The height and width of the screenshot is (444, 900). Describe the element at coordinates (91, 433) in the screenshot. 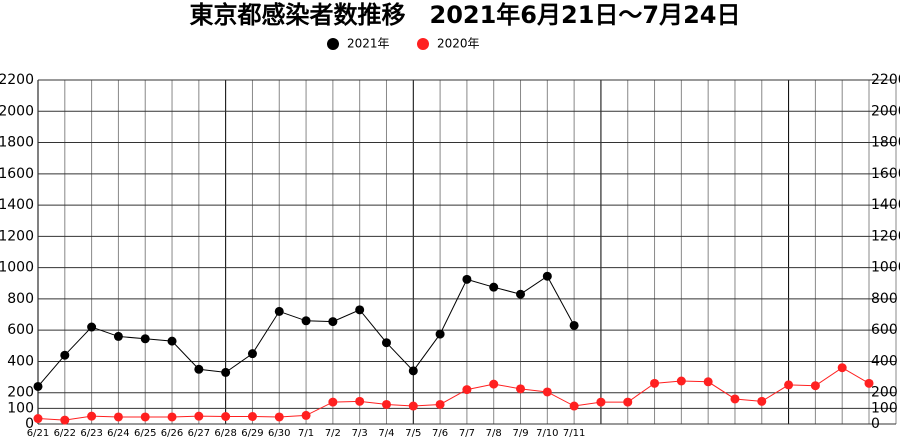

I see `x-tick-label: 6/23` at that location.